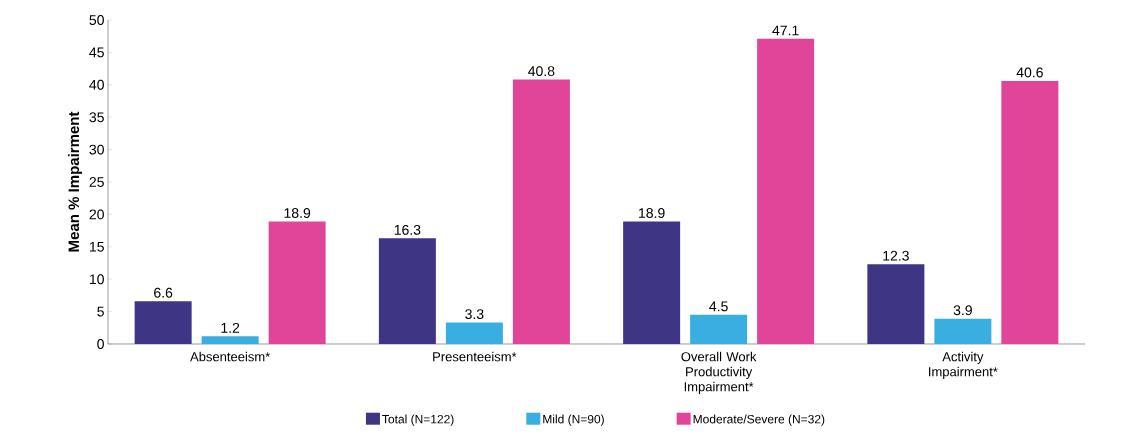  Describe the element at coordinates (785, 30) in the screenshot. I see `data-label: 47.1` at that location.